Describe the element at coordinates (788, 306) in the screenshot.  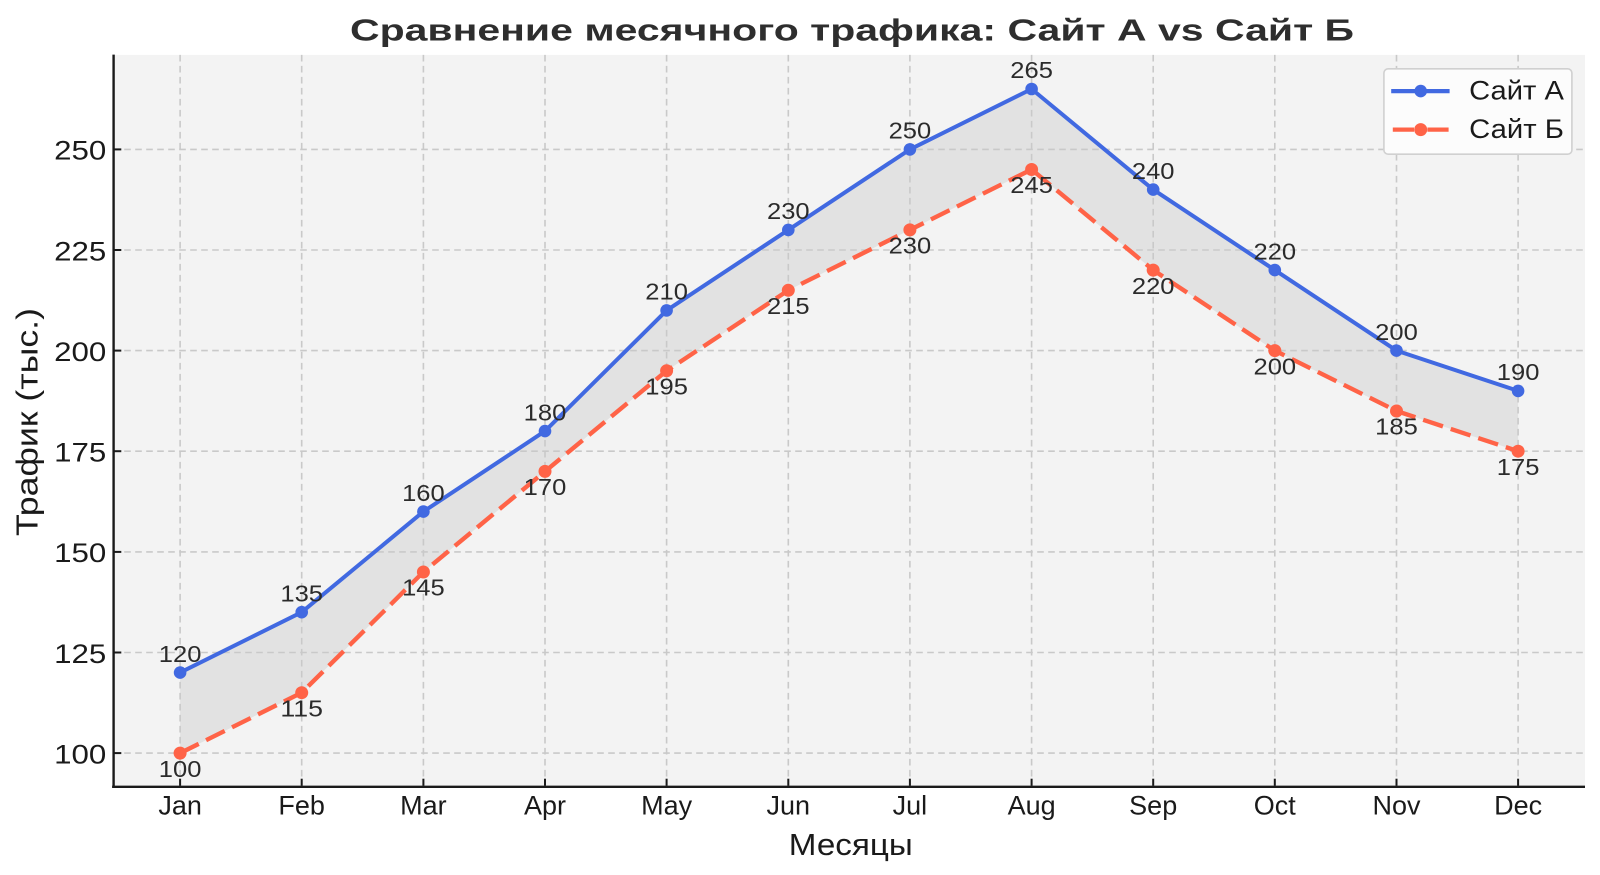
I see `svg-text: 215` at that location.